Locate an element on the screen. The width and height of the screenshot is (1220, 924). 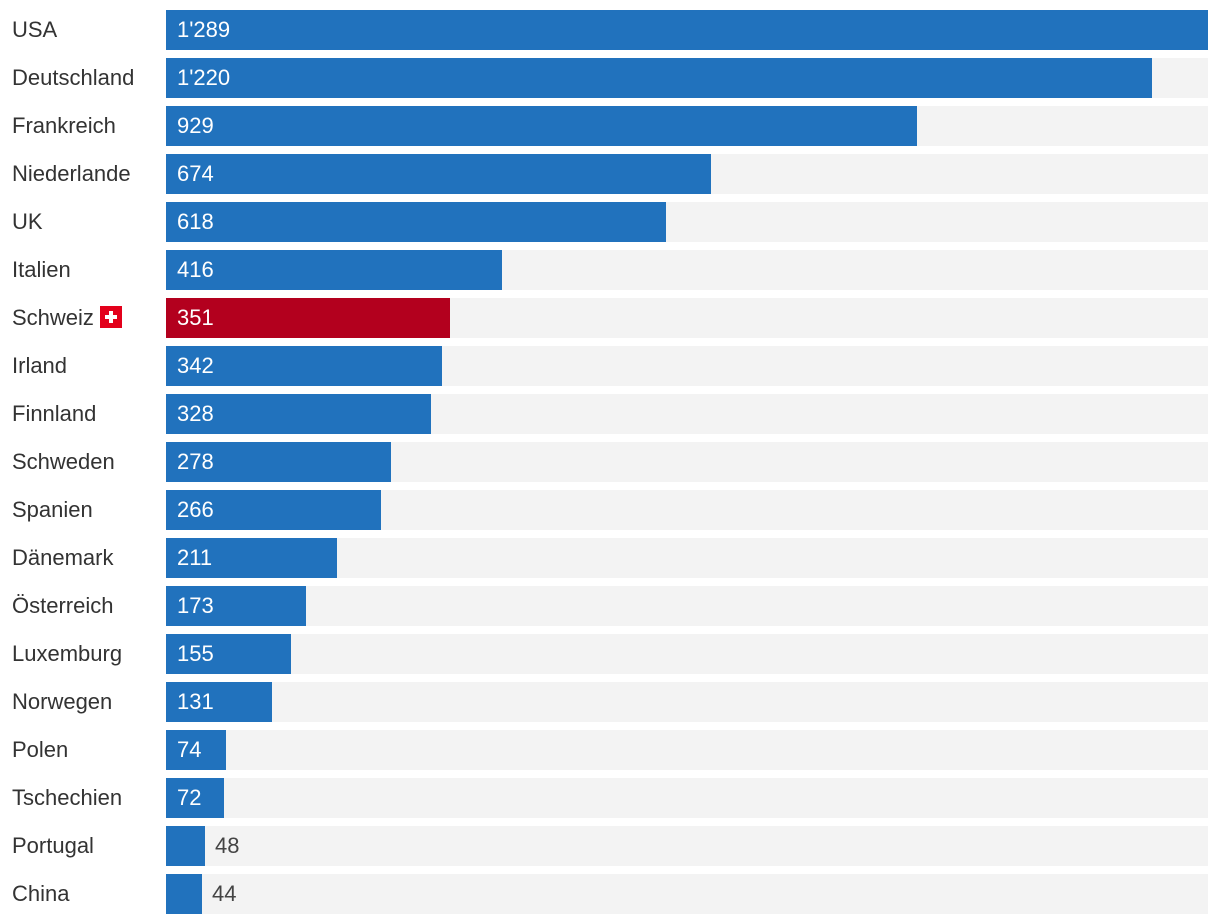
value-label: 173 is located at coordinates (195, 605).